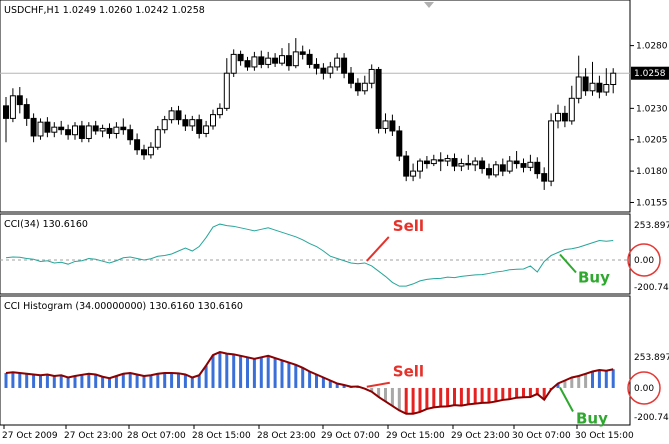 The image size is (669, 444). I want to click on main-panel-title: USDCHF,H1 1.0249 1.0260 1.0242 1.0258, so click(104, 10).